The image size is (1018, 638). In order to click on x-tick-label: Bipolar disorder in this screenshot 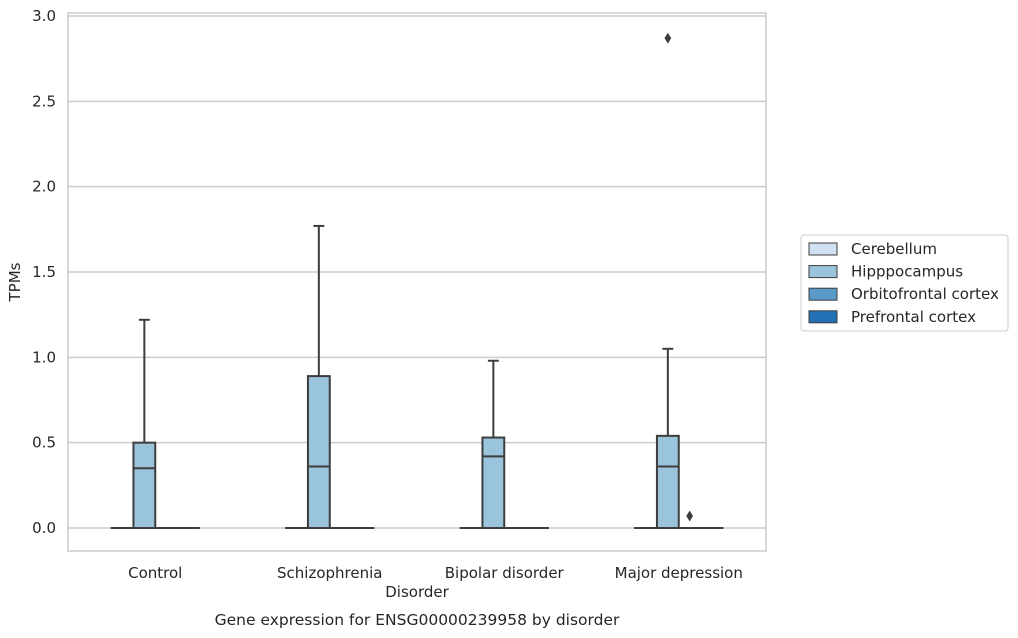, I will do `click(505, 573)`.